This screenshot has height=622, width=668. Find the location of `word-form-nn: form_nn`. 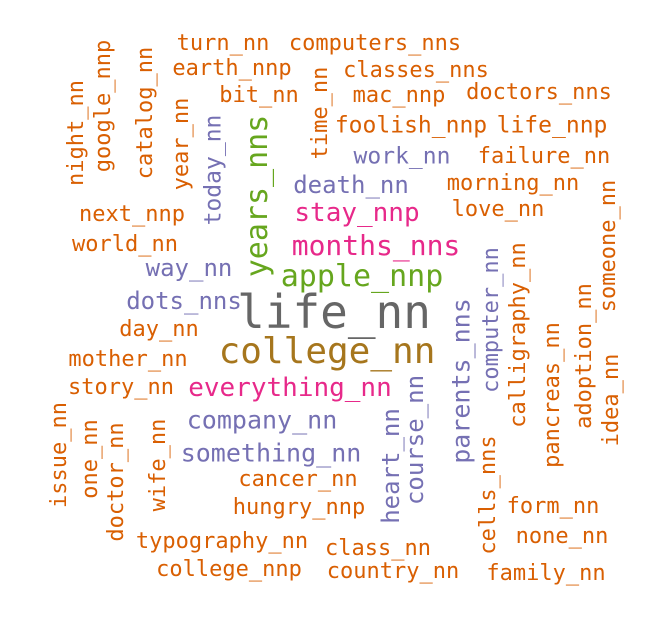

word-form-nn: form_nn is located at coordinates (553, 506).